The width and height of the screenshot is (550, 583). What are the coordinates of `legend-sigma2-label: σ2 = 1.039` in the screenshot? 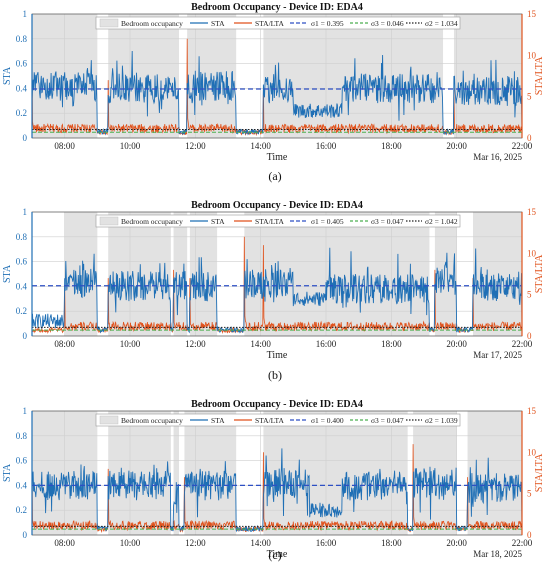 It's located at (441, 420).